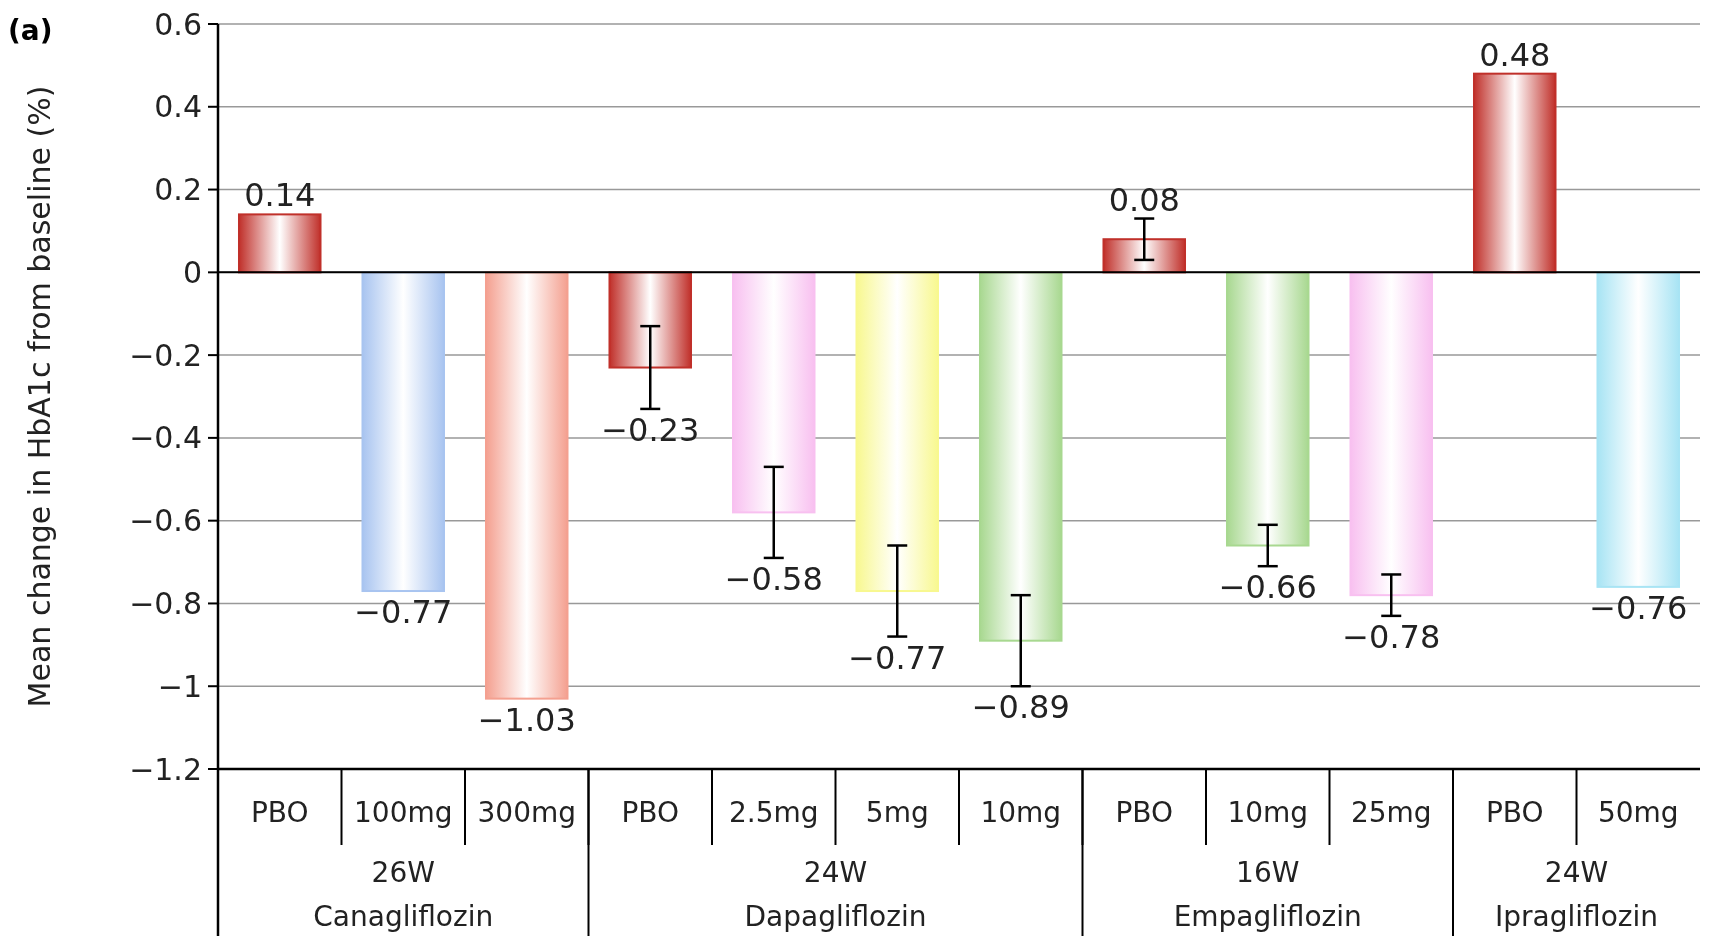 The image size is (1709, 936). Describe the element at coordinates (178, 24) in the screenshot. I see `y-tick-label: 0.6` at that location.